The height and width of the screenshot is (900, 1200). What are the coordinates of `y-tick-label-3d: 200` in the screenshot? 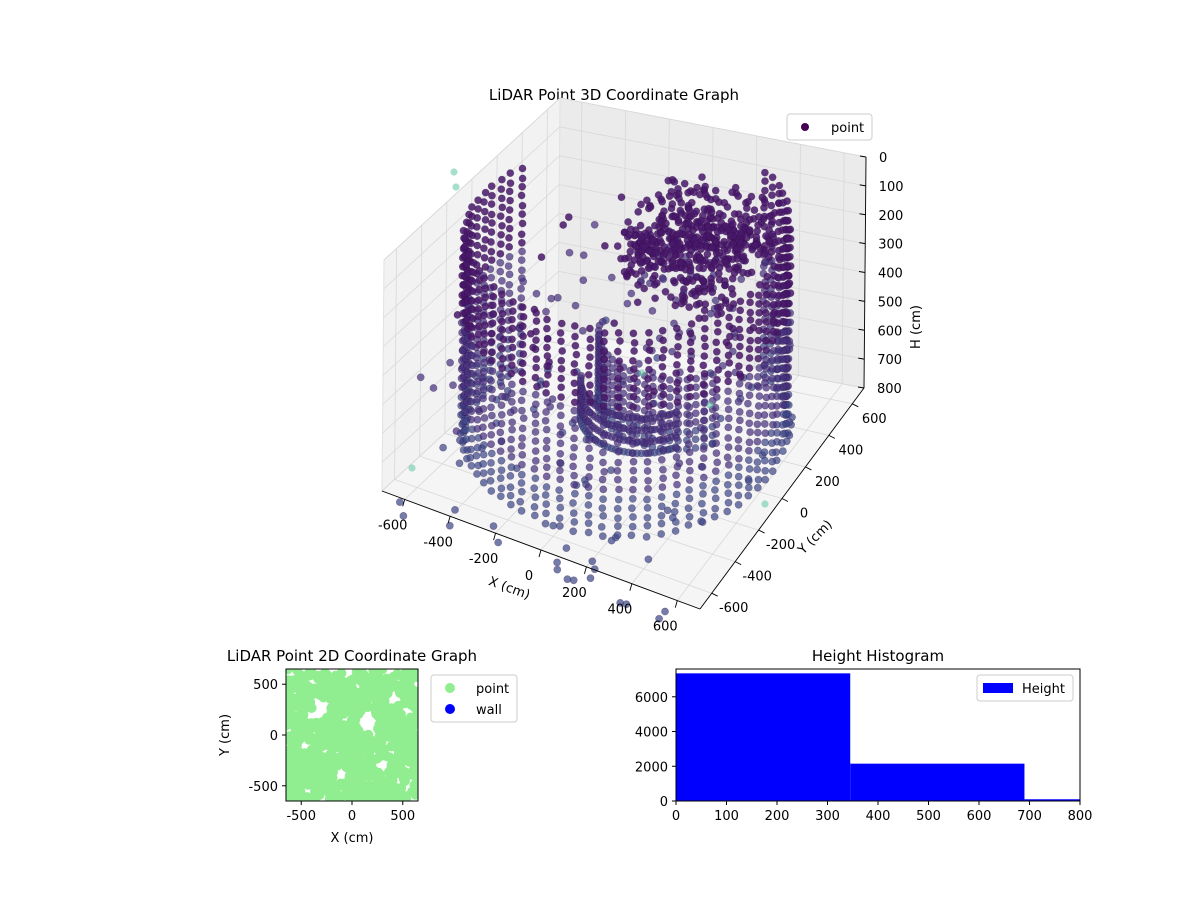 It's located at (827, 482).